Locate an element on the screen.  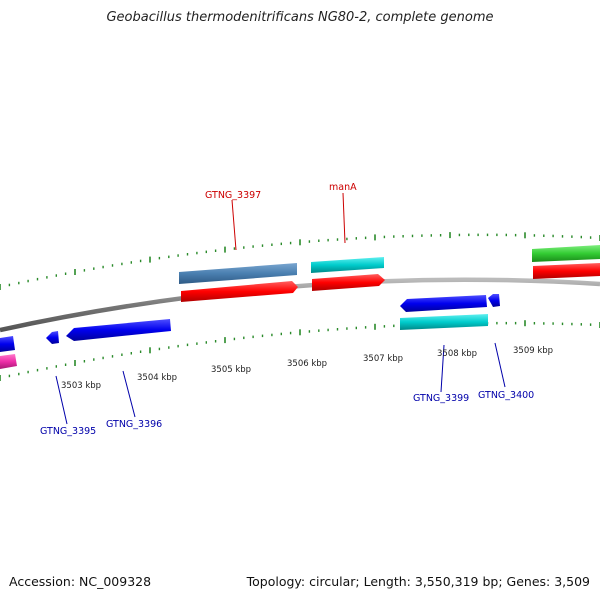
tick-label-3503: 3503 kbp is located at coordinates (81, 386).